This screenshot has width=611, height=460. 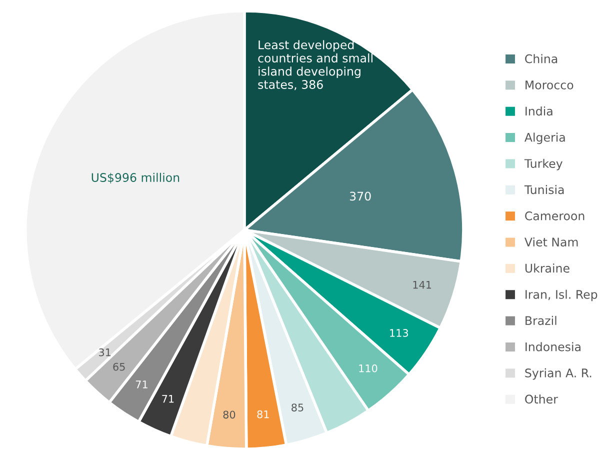 What do you see at coordinates (543, 164) in the screenshot?
I see `legend-label: Turkey` at bounding box center [543, 164].